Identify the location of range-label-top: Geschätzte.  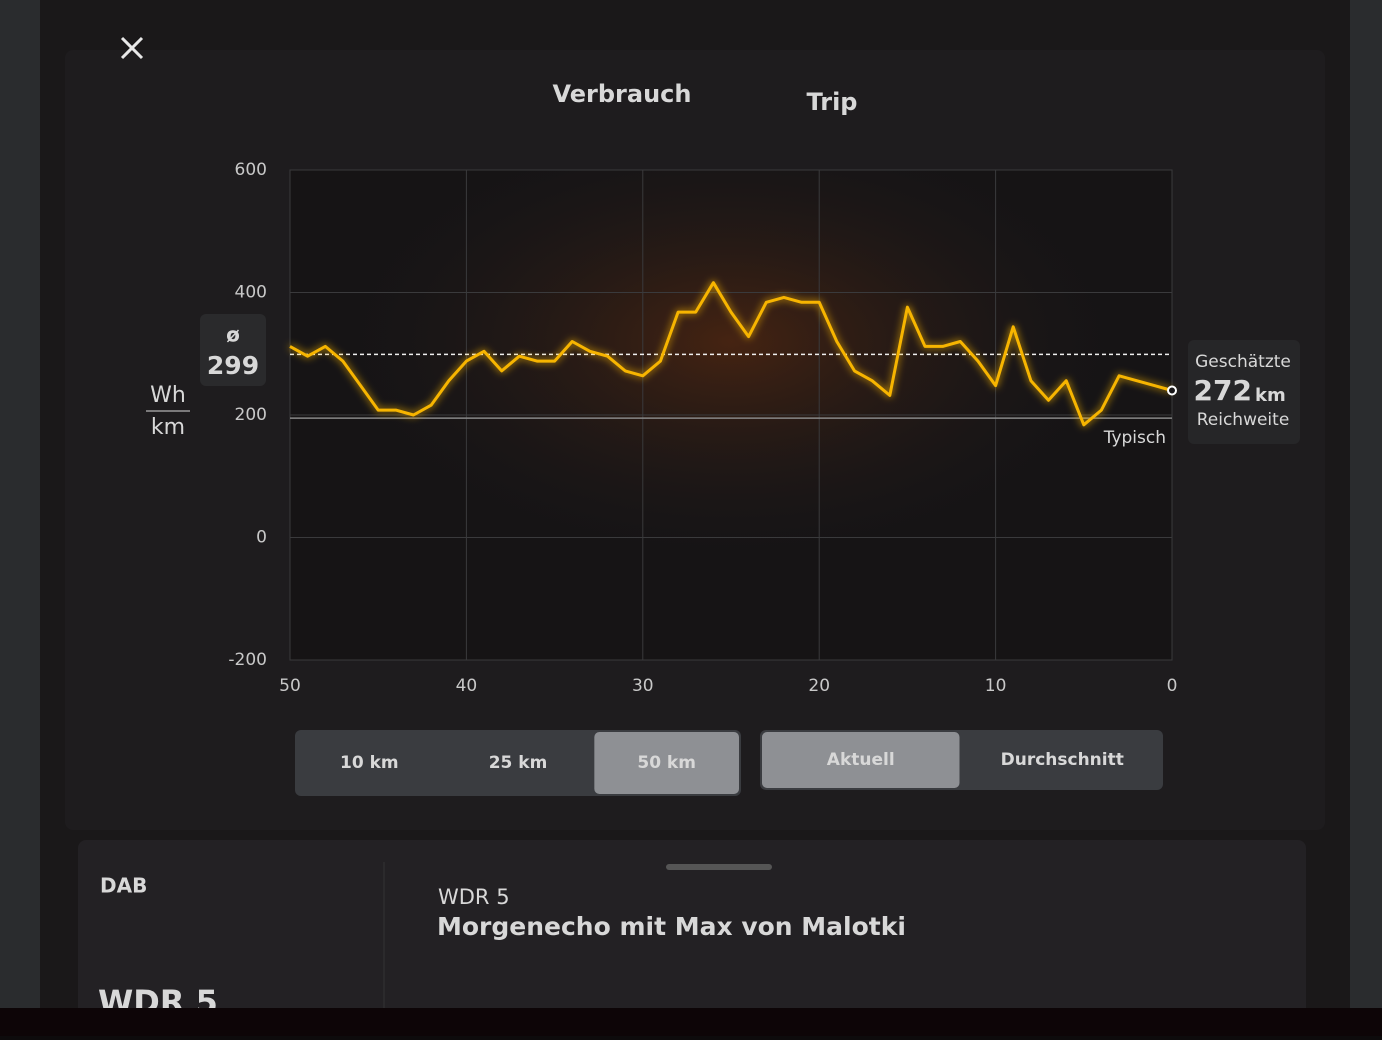
(1243, 362).